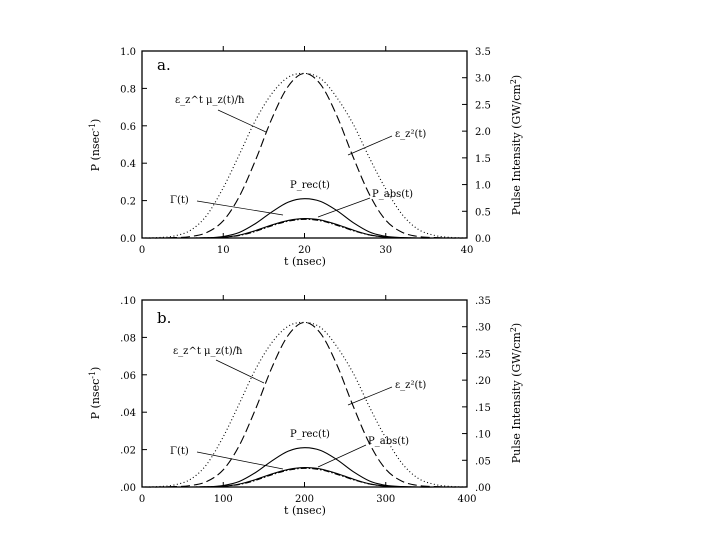 Image resolution: width=720 pixels, height=540 pixels. I want to click on svg-text: ε_z^t μ_z(t)/ħ, so click(210, 100).